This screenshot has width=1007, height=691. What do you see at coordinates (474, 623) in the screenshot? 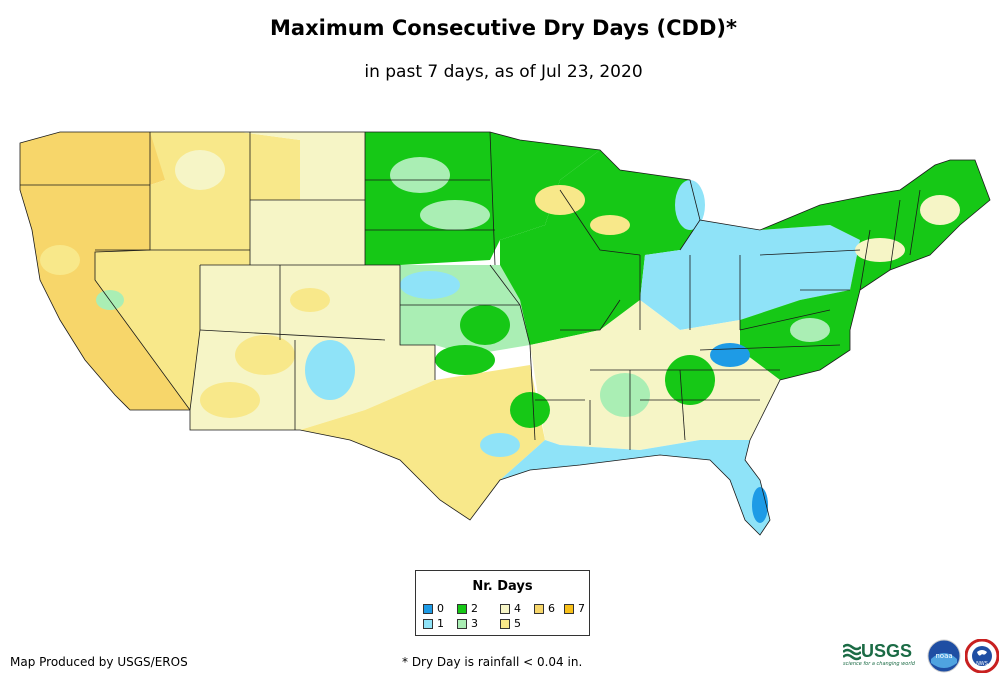
I see `legend-label: 3` at bounding box center [474, 623].